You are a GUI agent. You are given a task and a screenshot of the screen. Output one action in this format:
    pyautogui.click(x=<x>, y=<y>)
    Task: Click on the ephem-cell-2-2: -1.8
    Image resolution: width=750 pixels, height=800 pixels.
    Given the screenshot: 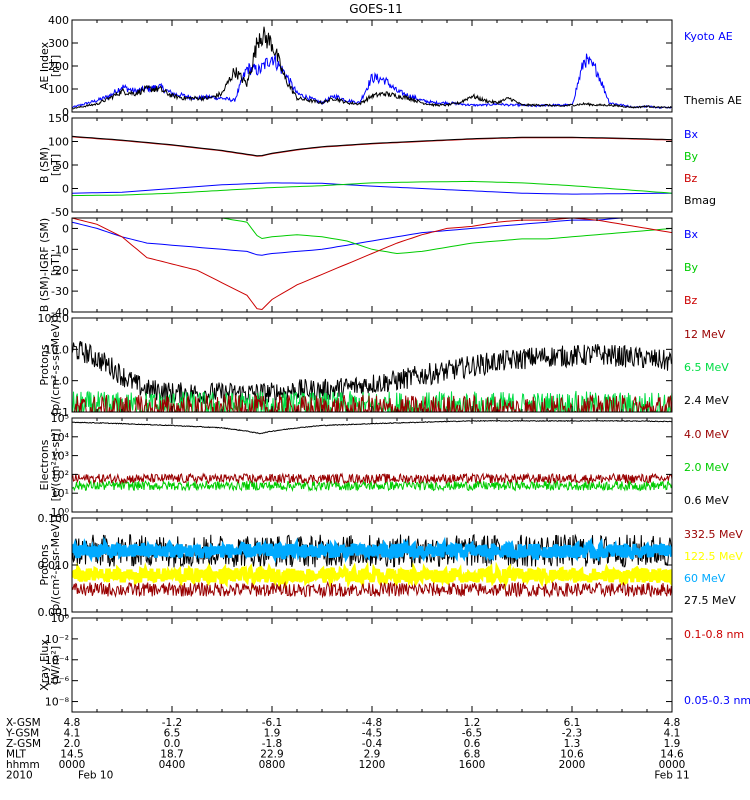 What is the action you would take?
    pyautogui.click(x=272, y=744)
    